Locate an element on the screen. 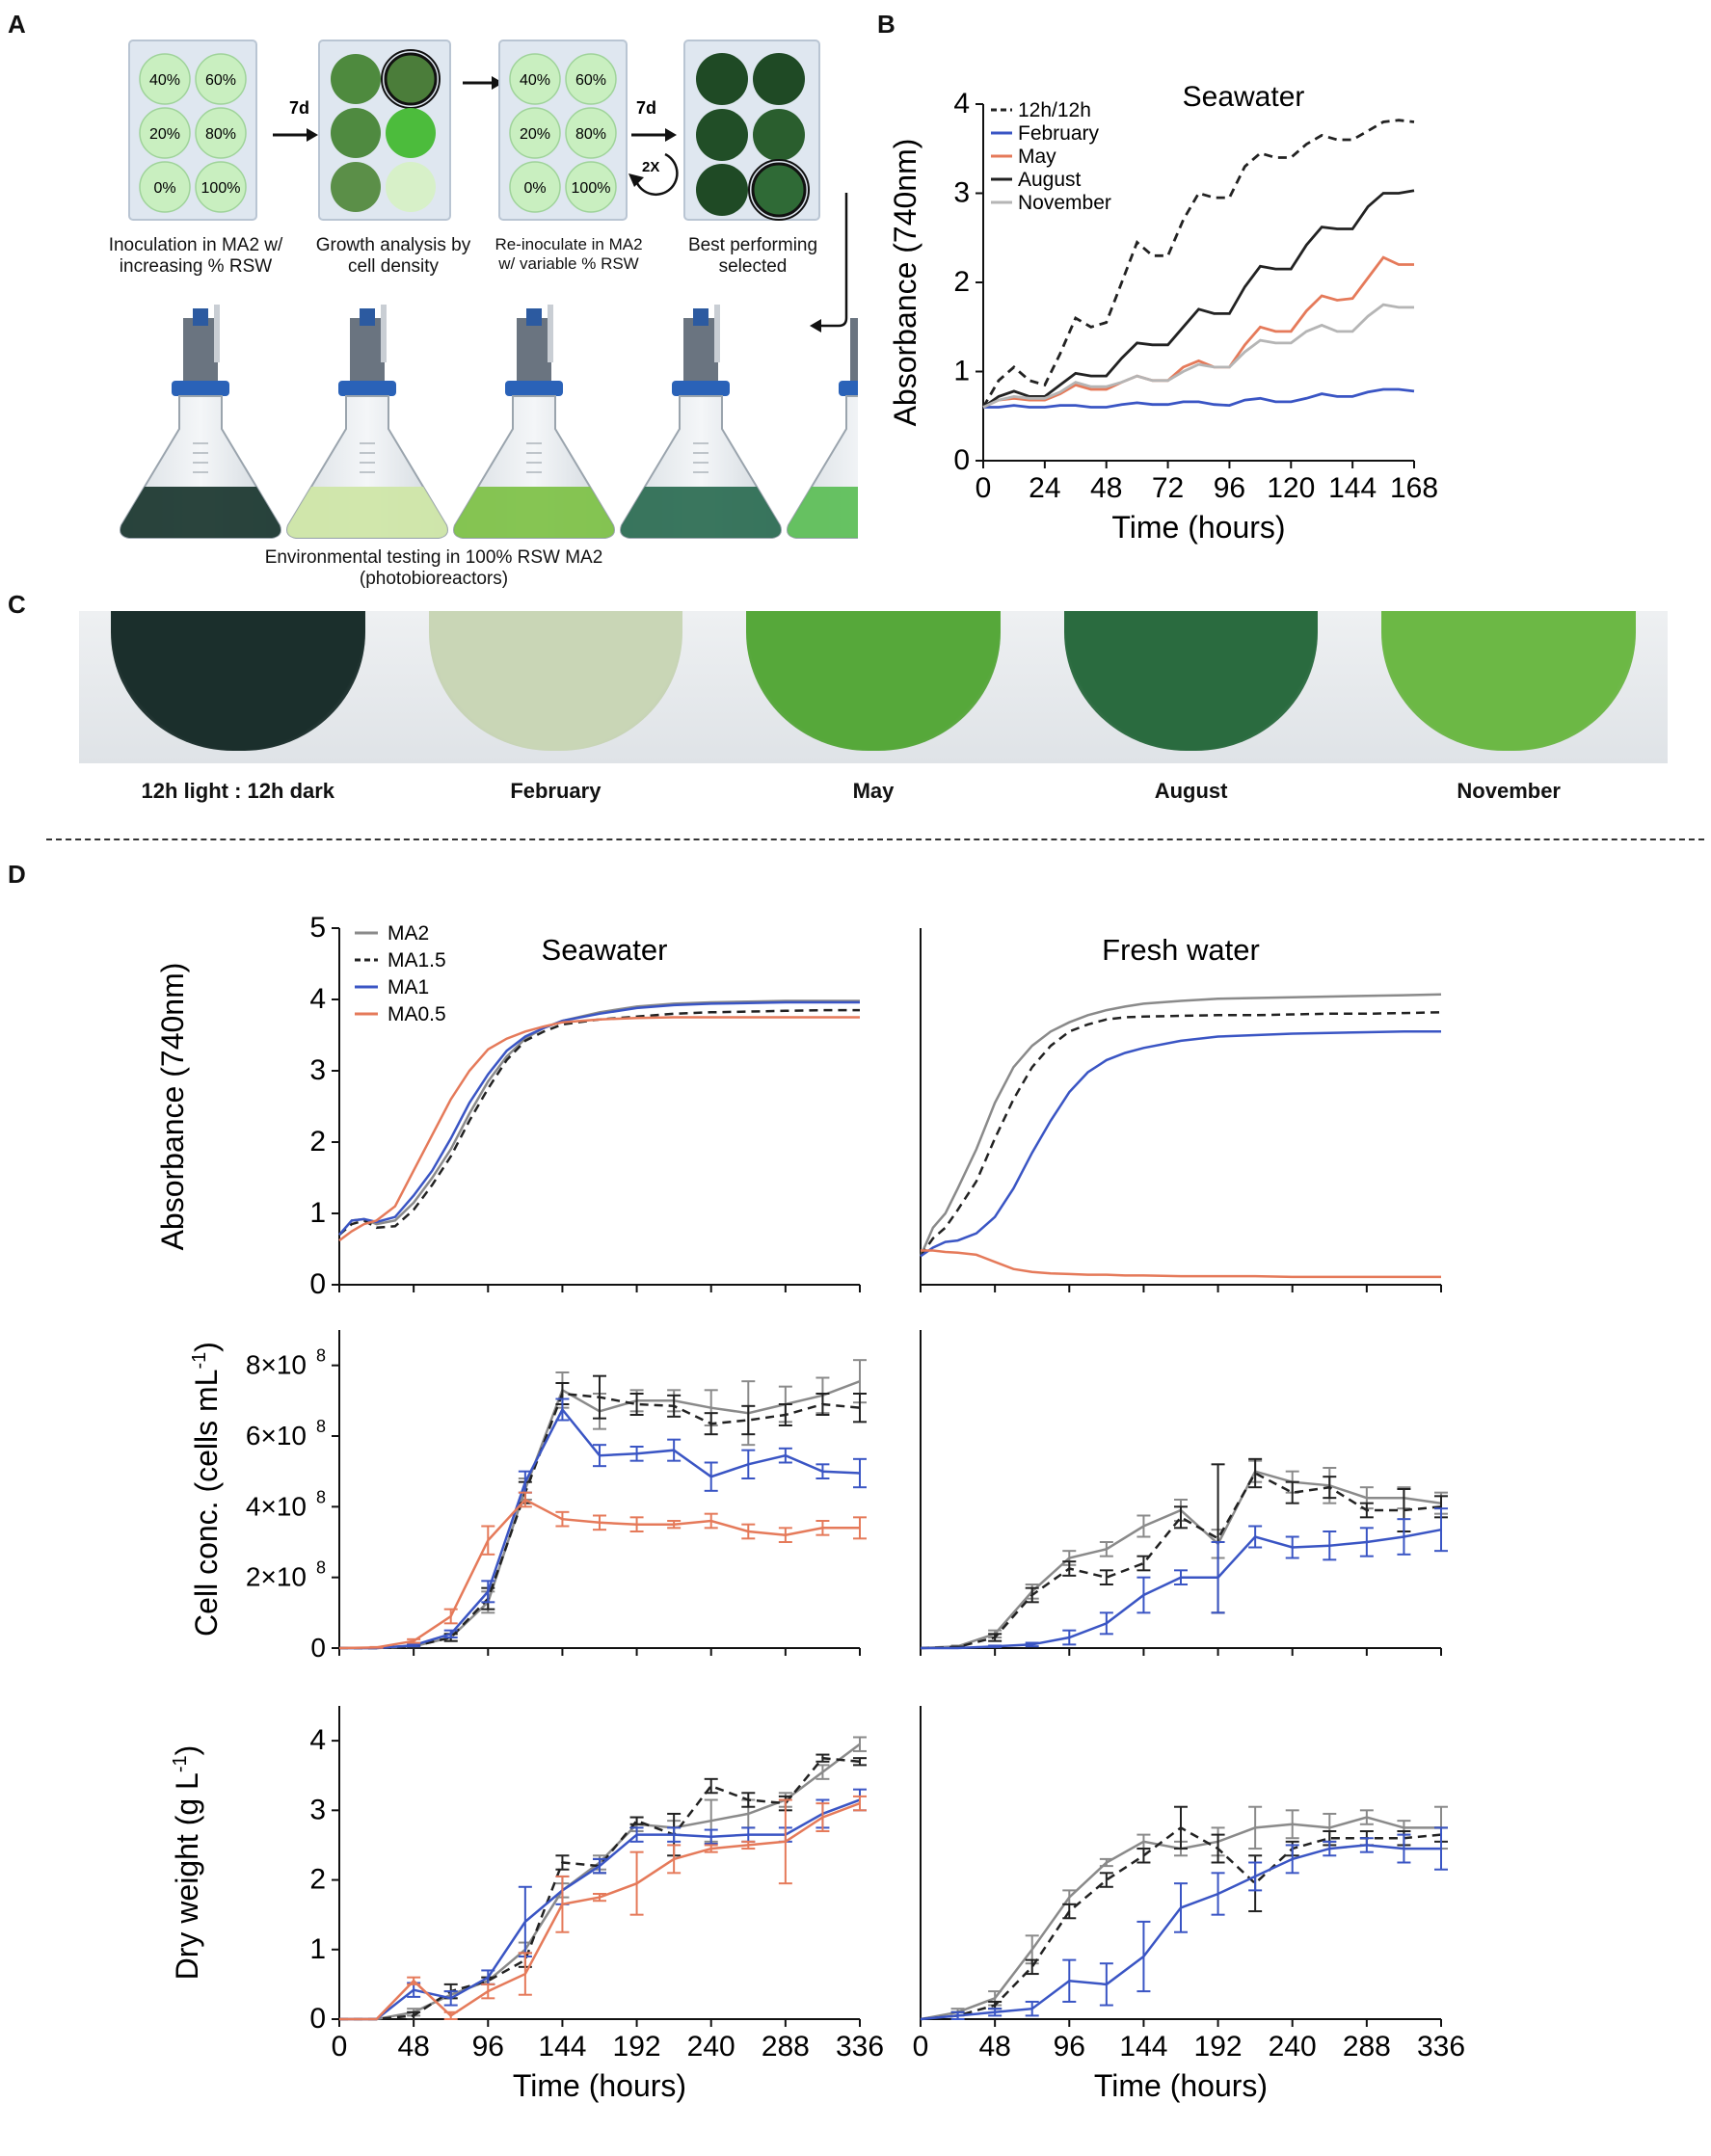  legend-label: 12h/12h is located at coordinates (1054, 110).